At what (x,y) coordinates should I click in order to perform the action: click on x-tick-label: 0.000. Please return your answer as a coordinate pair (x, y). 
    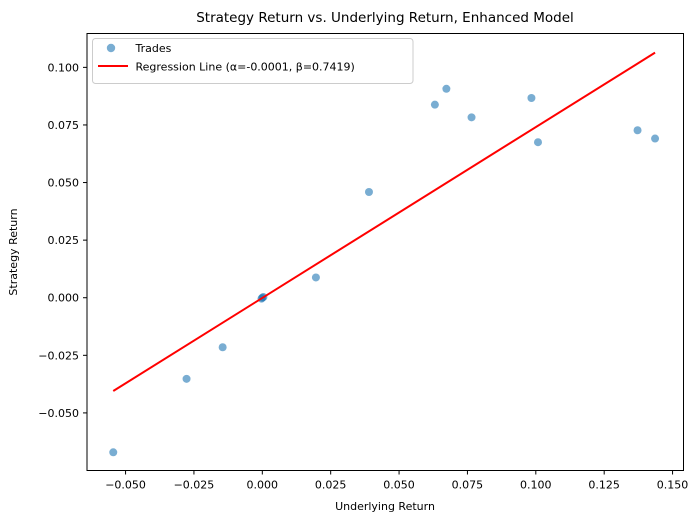
    Looking at the image, I should click on (263, 485).